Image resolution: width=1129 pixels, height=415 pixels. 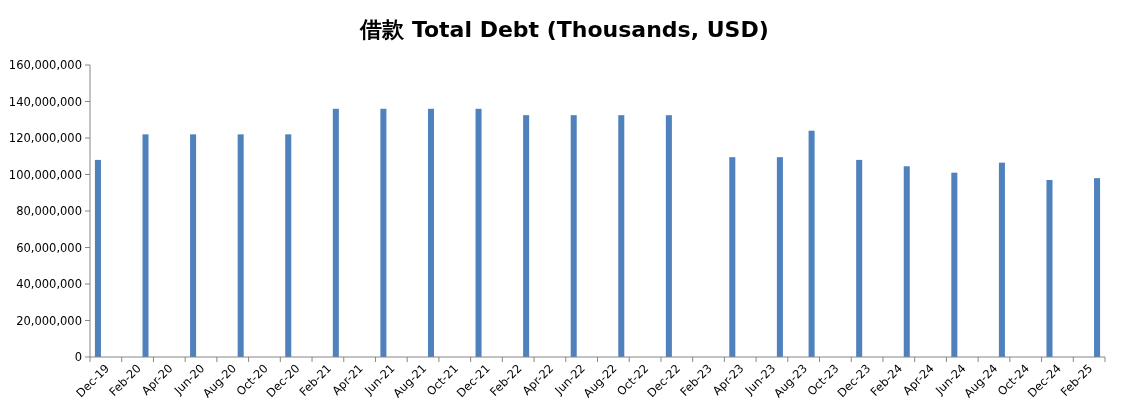 I want to click on y-tick-label: 140,000,000, so click(x=45, y=101).